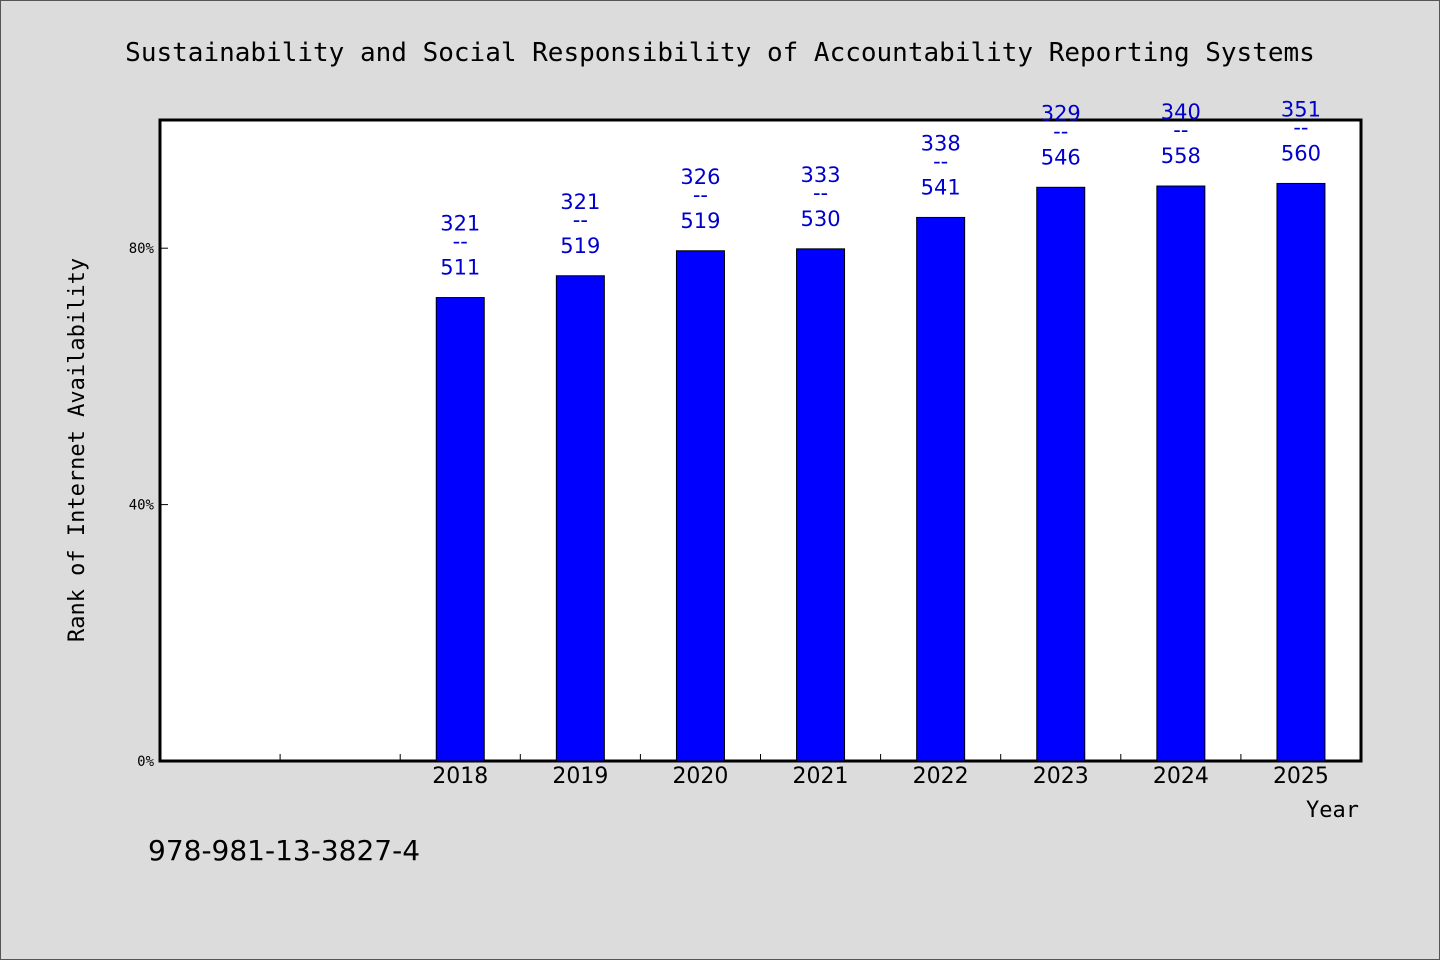  What do you see at coordinates (1061, 157) in the screenshot?
I see `data-label-bottom: 546` at bounding box center [1061, 157].